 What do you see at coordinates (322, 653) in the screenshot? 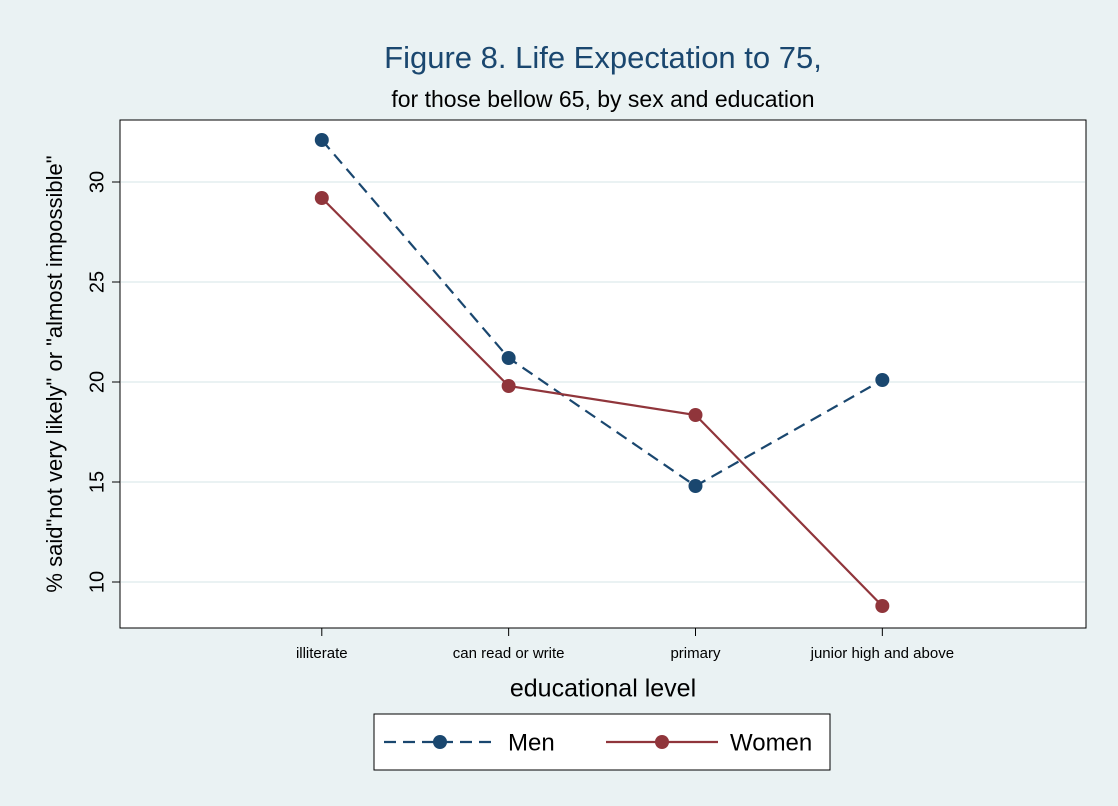
I see `x-tick-label: illiterate` at bounding box center [322, 653].